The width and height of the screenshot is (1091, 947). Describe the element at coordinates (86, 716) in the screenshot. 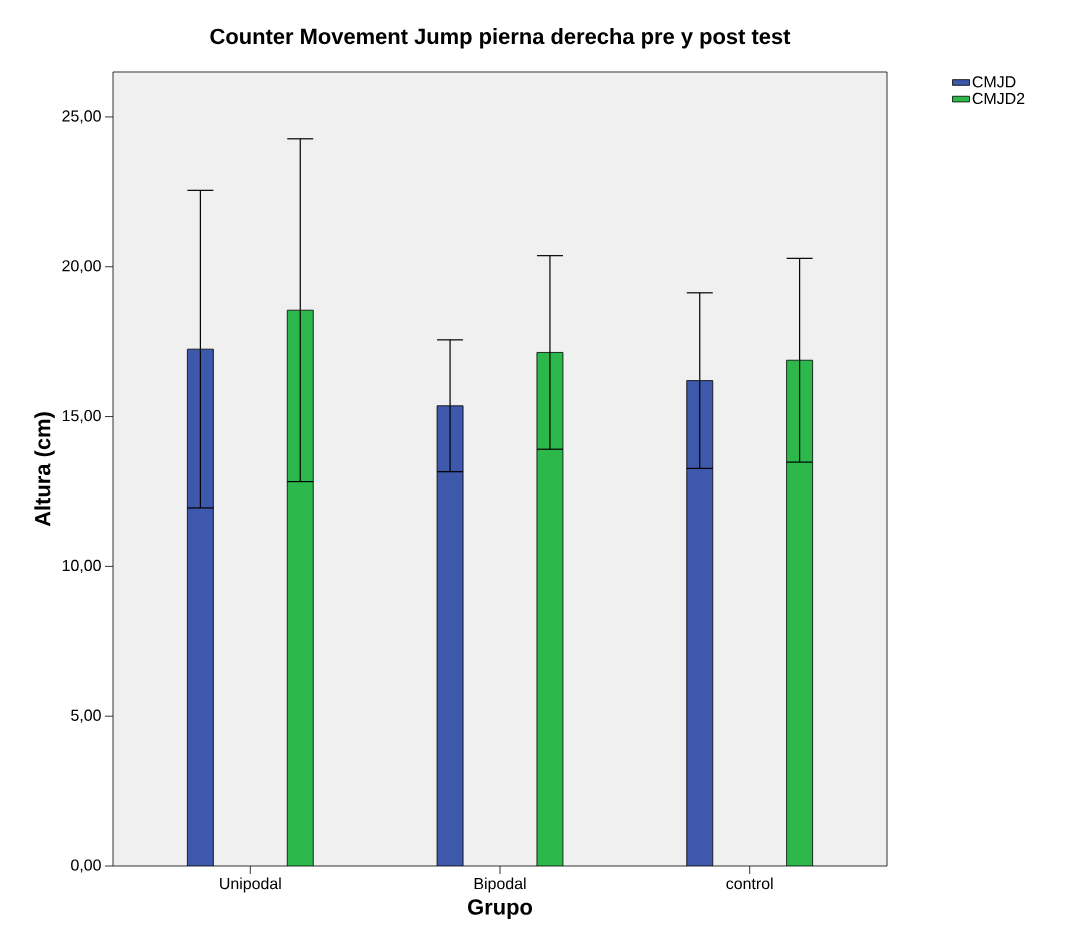

I see `y-tick-label: 5,00` at that location.